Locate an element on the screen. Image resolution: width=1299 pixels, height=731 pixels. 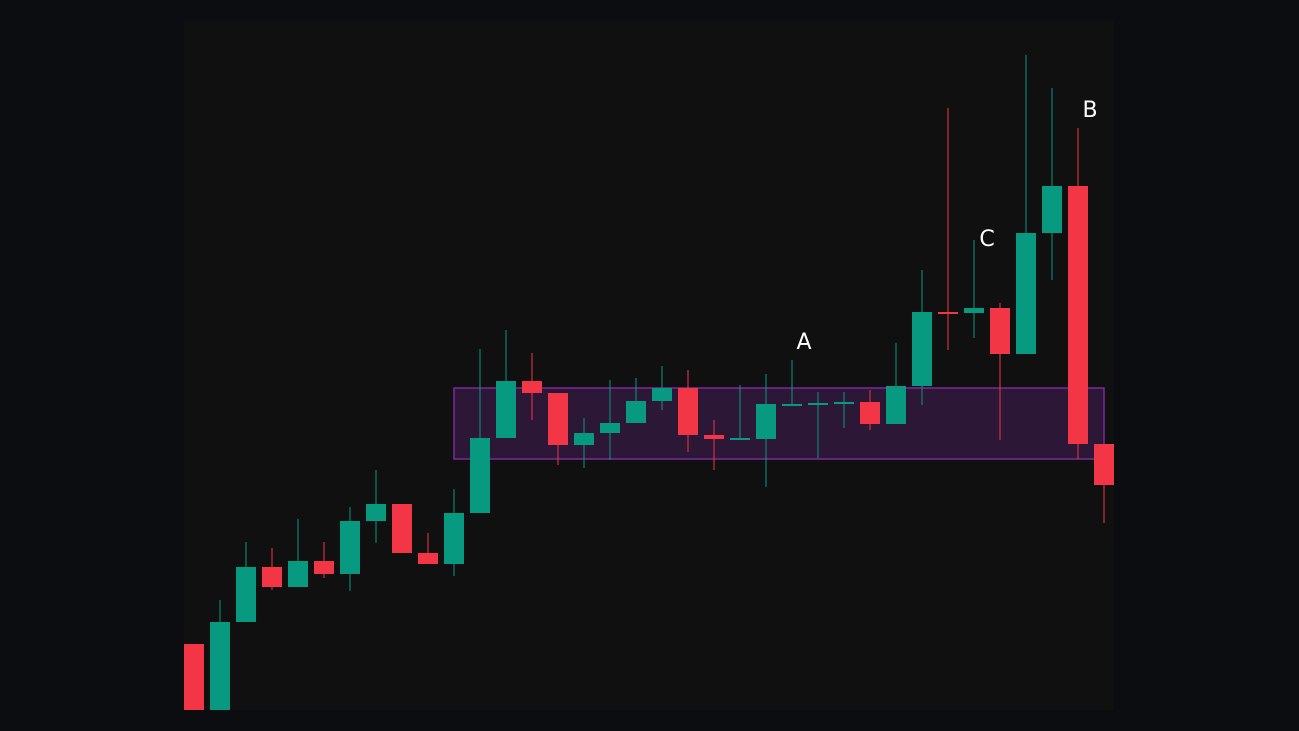
annotation: A is located at coordinates (803, 342).